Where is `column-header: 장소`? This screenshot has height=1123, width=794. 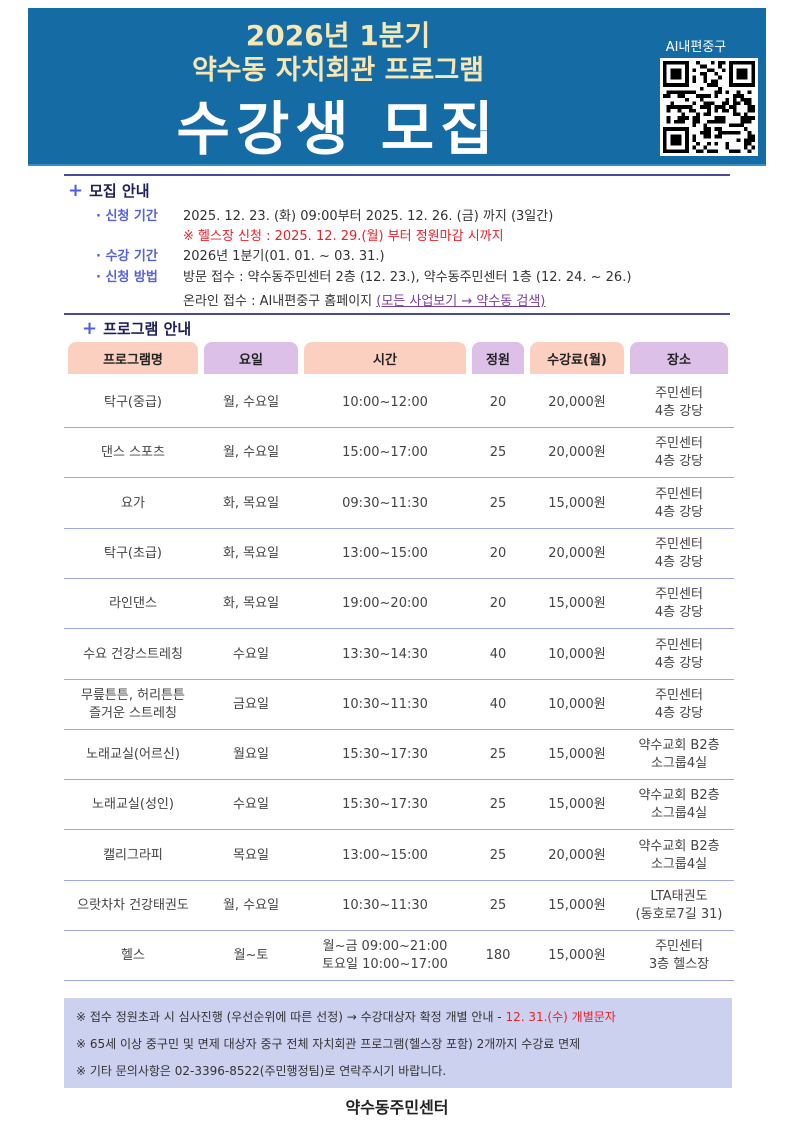
column-header: 장소 is located at coordinates (679, 358).